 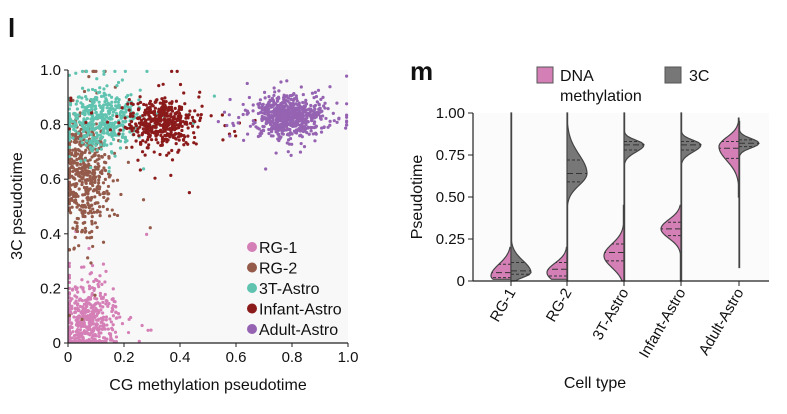 I want to click on x-tick-label: 0.8, so click(x=292, y=357).